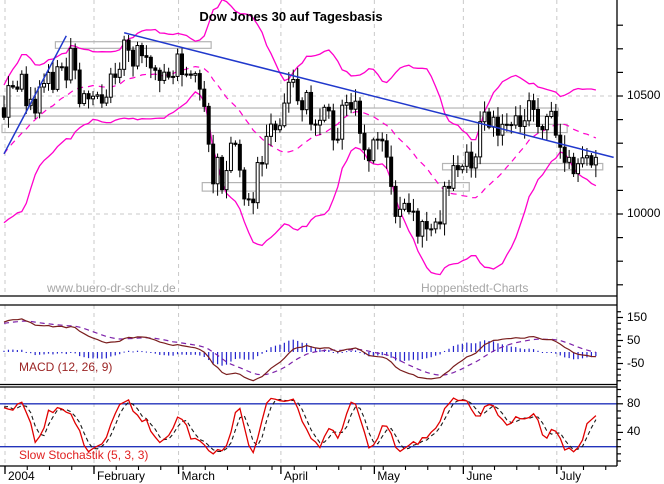 The image size is (664, 484). I want to click on watermark-right: Hoppenstedt-Charts, so click(475, 288).